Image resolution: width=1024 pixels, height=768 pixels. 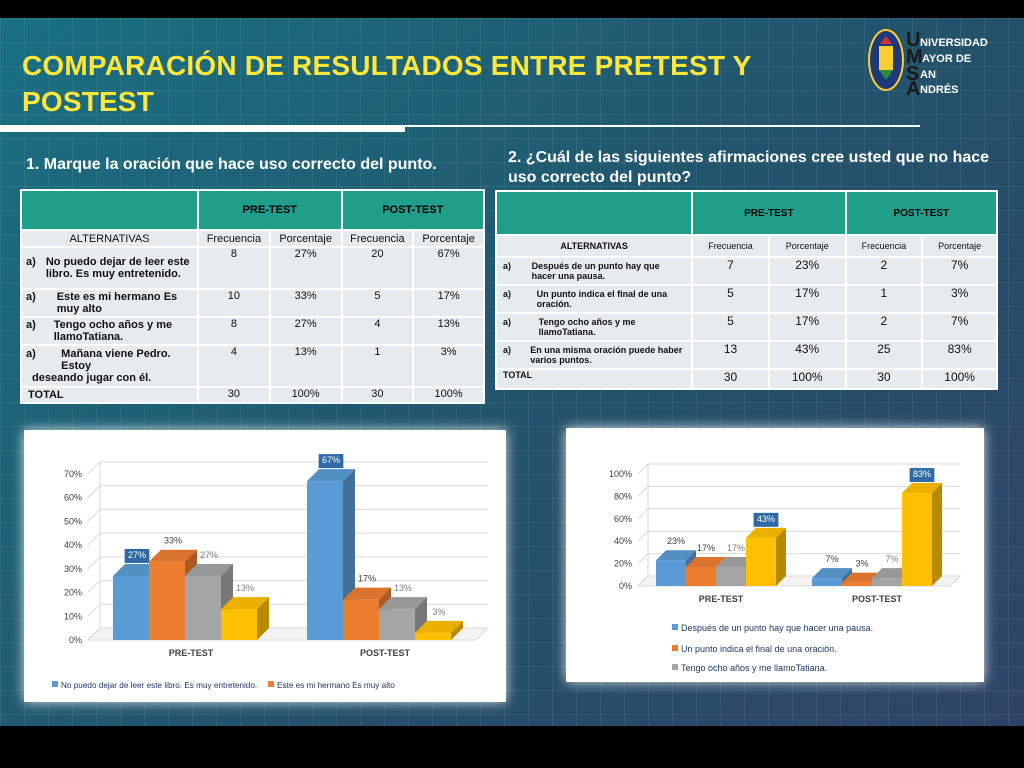 What do you see at coordinates (946, 59) in the screenshot?
I see `logo-line-2: AYOR DE` at bounding box center [946, 59].